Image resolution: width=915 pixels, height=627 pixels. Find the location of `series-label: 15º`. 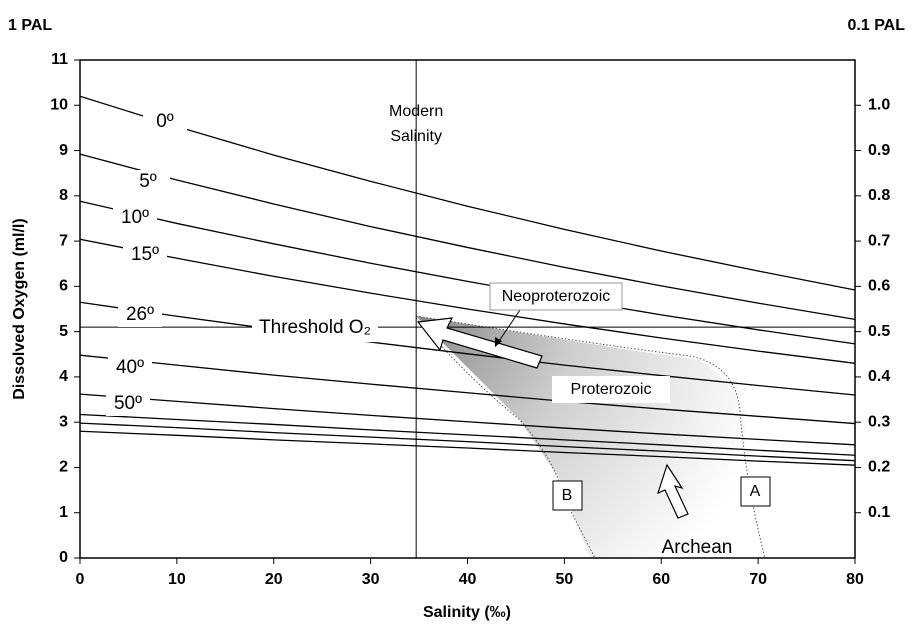

series-label: 15º is located at coordinates (145, 254).